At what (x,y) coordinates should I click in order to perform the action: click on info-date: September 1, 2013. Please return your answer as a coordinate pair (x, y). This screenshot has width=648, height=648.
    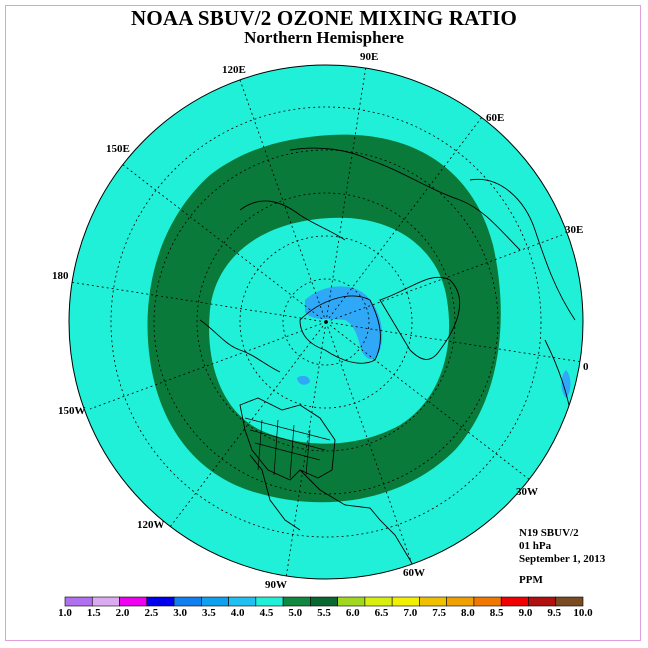
    Looking at the image, I should click on (562, 559).